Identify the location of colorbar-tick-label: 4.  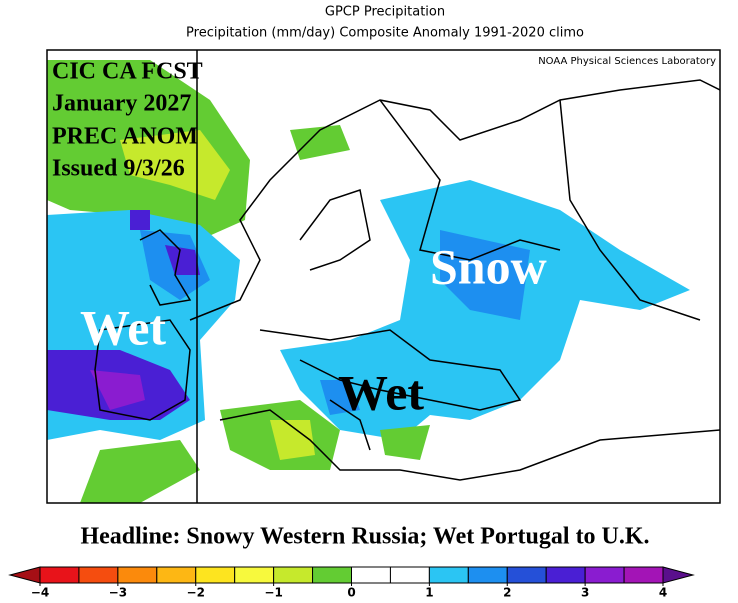
(663, 593).